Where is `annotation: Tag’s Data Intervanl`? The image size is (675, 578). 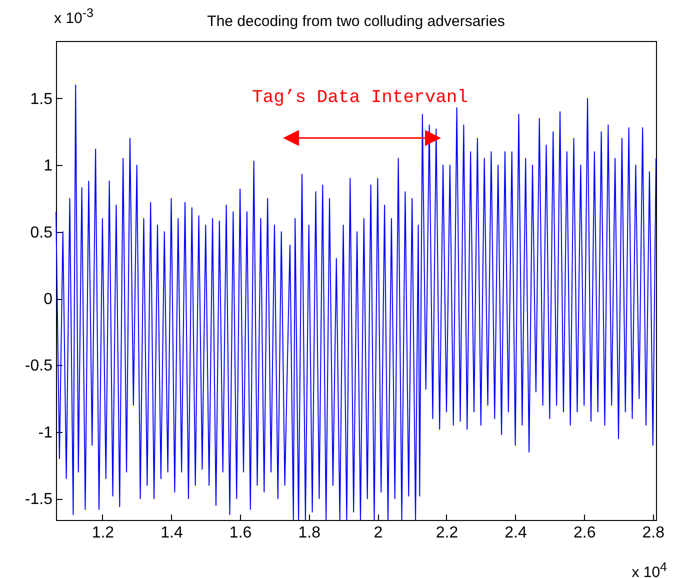 annotation: Tag’s Data Intervanl is located at coordinates (360, 98).